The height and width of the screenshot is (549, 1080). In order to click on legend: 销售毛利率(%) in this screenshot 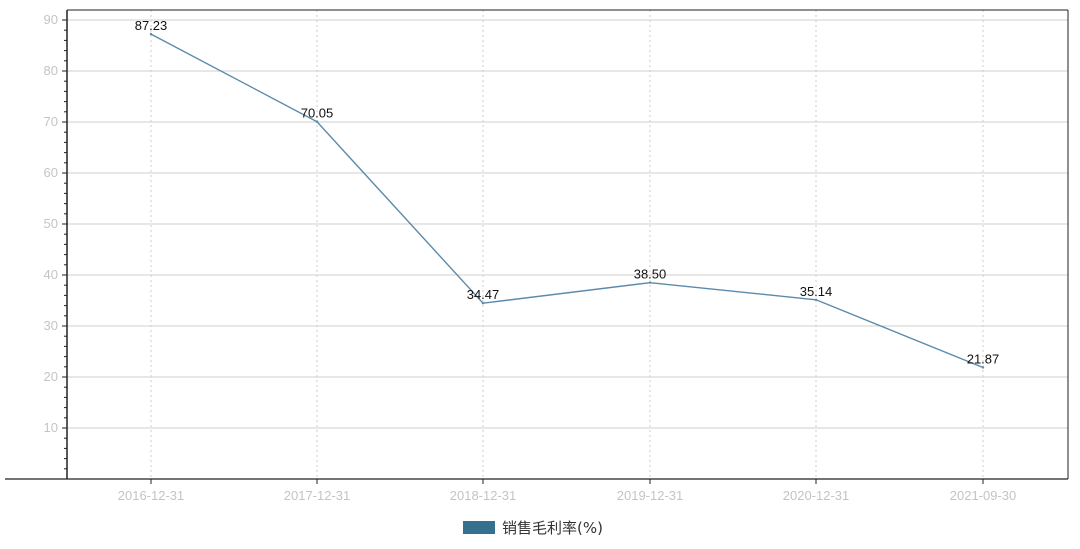, I will do `click(533, 528)`.